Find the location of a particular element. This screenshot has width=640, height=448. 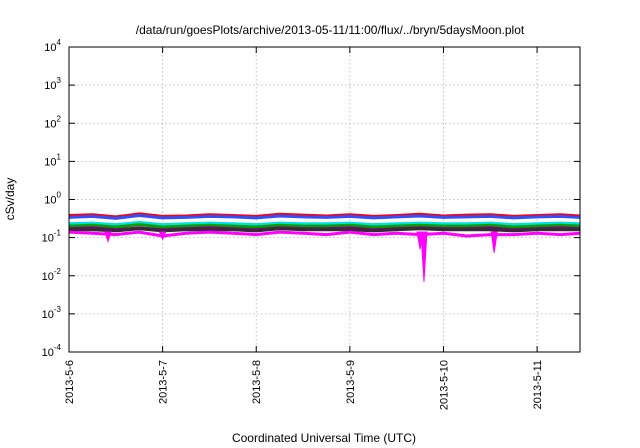

y-tick-label: 10⁻³ is located at coordinates (52, 313).